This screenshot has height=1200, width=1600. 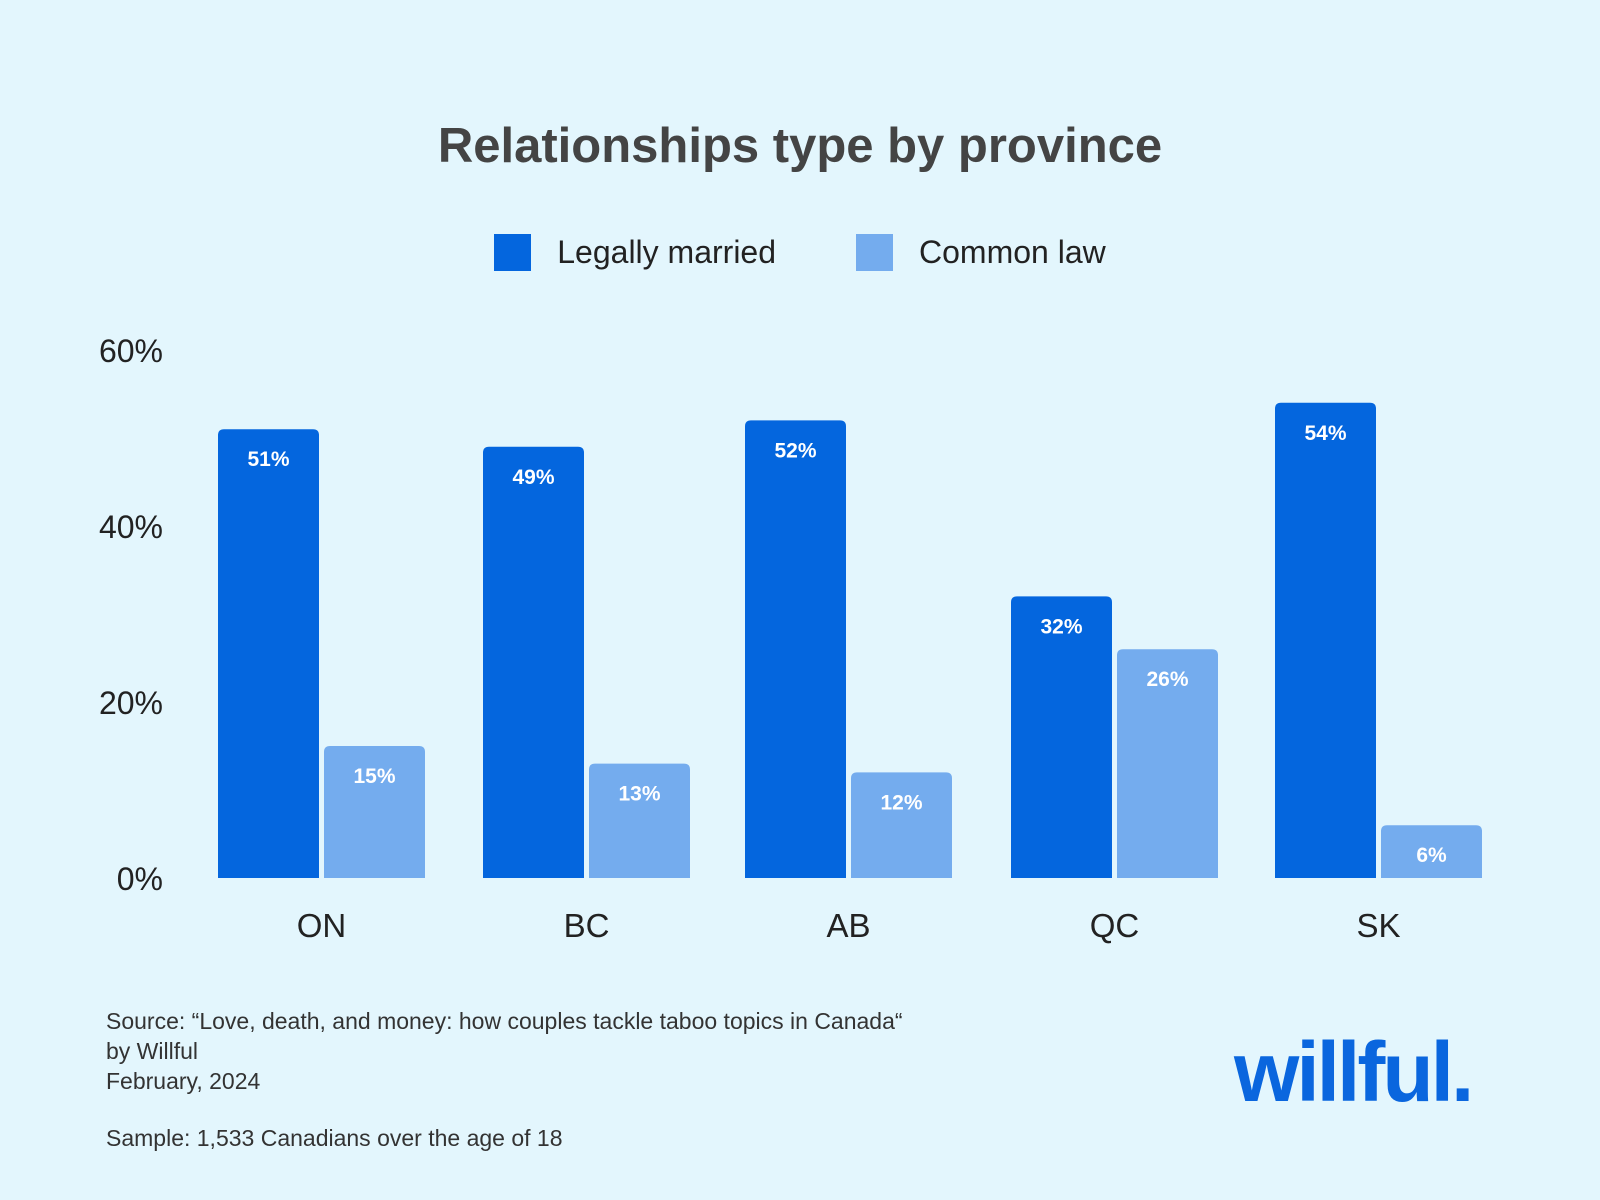 What do you see at coordinates (140, 879) in the screenshot?
I see `y-tick-label: 0%` at bounding box center [140, 879].